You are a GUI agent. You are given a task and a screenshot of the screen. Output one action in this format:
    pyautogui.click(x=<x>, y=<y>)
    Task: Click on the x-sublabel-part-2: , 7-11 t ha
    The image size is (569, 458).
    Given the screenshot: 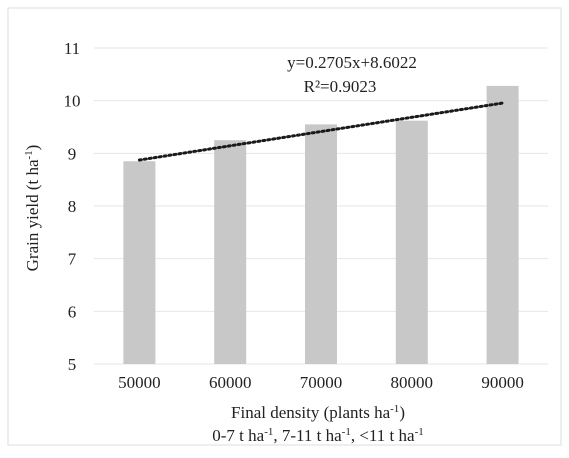 What is the action you would take?
    pyautogui.click(x=307, y=435)
    